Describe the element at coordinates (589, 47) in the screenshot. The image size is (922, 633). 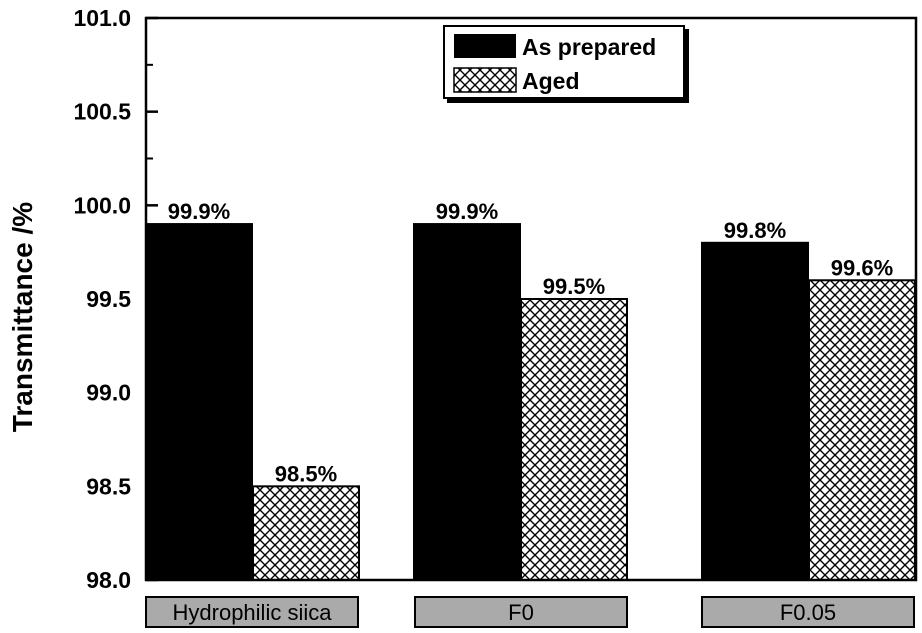
I see `legend-label-as-prepared: As prepared` at that location.